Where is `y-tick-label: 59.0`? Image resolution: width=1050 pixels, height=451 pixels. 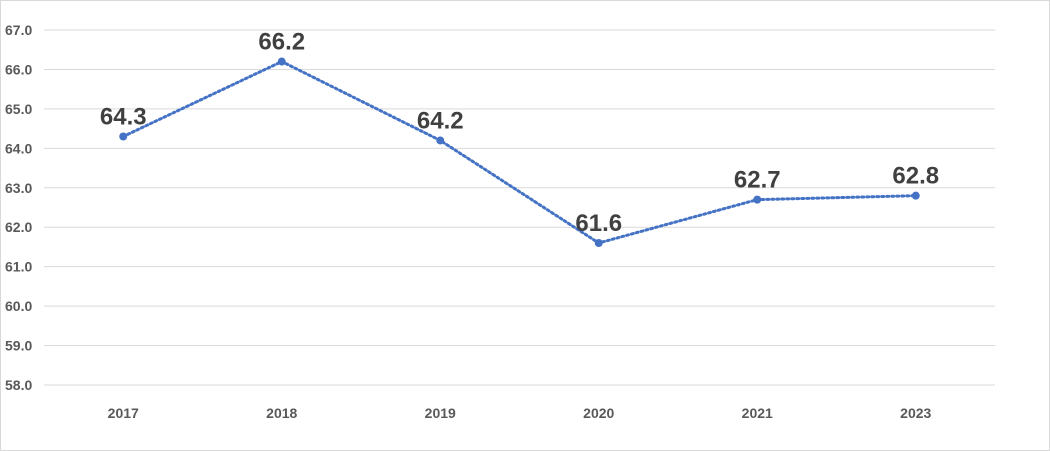
y-tick-label: 59.0 is located at coordinates (18, 346).